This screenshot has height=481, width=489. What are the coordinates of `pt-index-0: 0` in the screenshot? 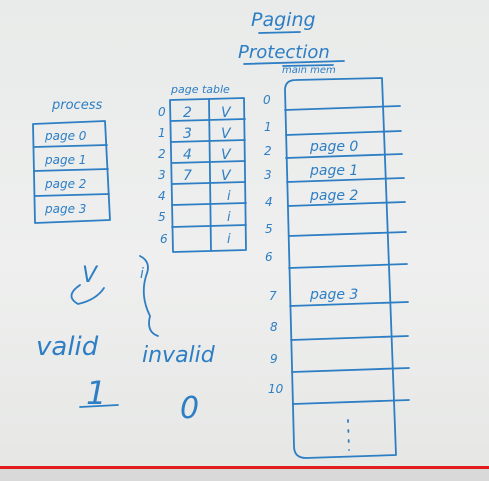 It's located at (162, 112).